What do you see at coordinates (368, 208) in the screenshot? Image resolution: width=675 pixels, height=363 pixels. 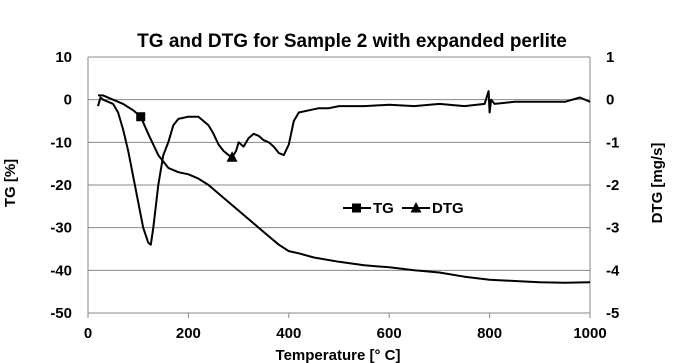 I see `legend-entry-tg: TG` at bounding box center [368, 208].